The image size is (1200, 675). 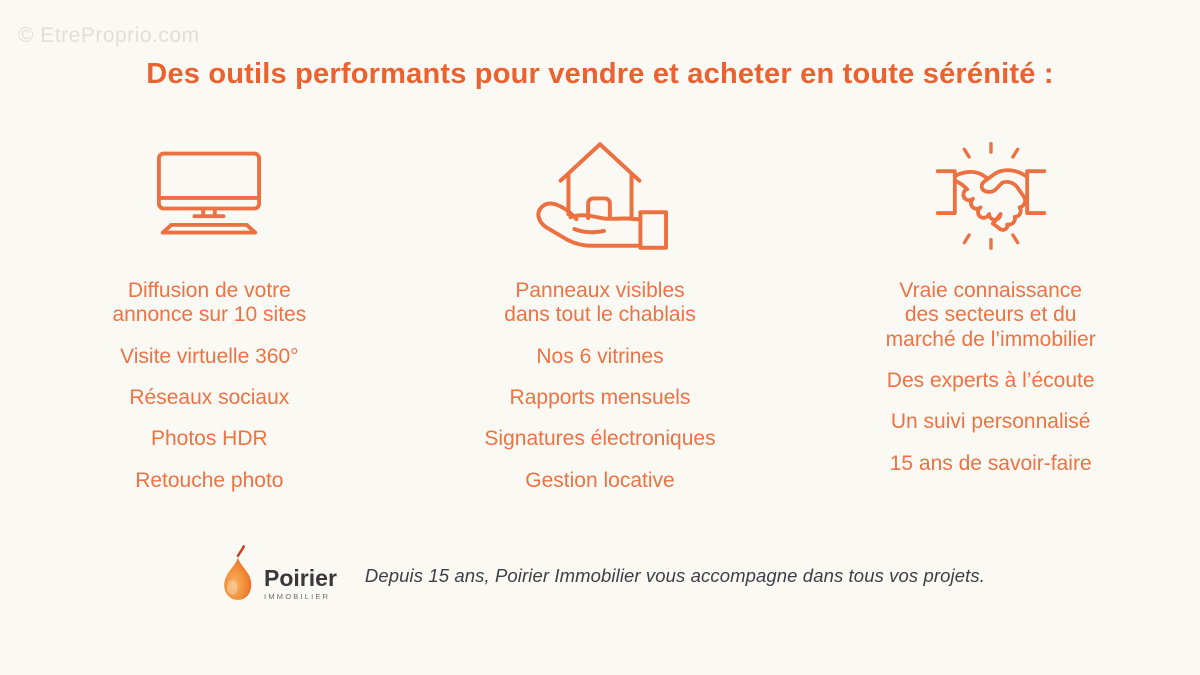 I want to click on feature-item: Un suivi personnalisé, so click(x=990, y=422).